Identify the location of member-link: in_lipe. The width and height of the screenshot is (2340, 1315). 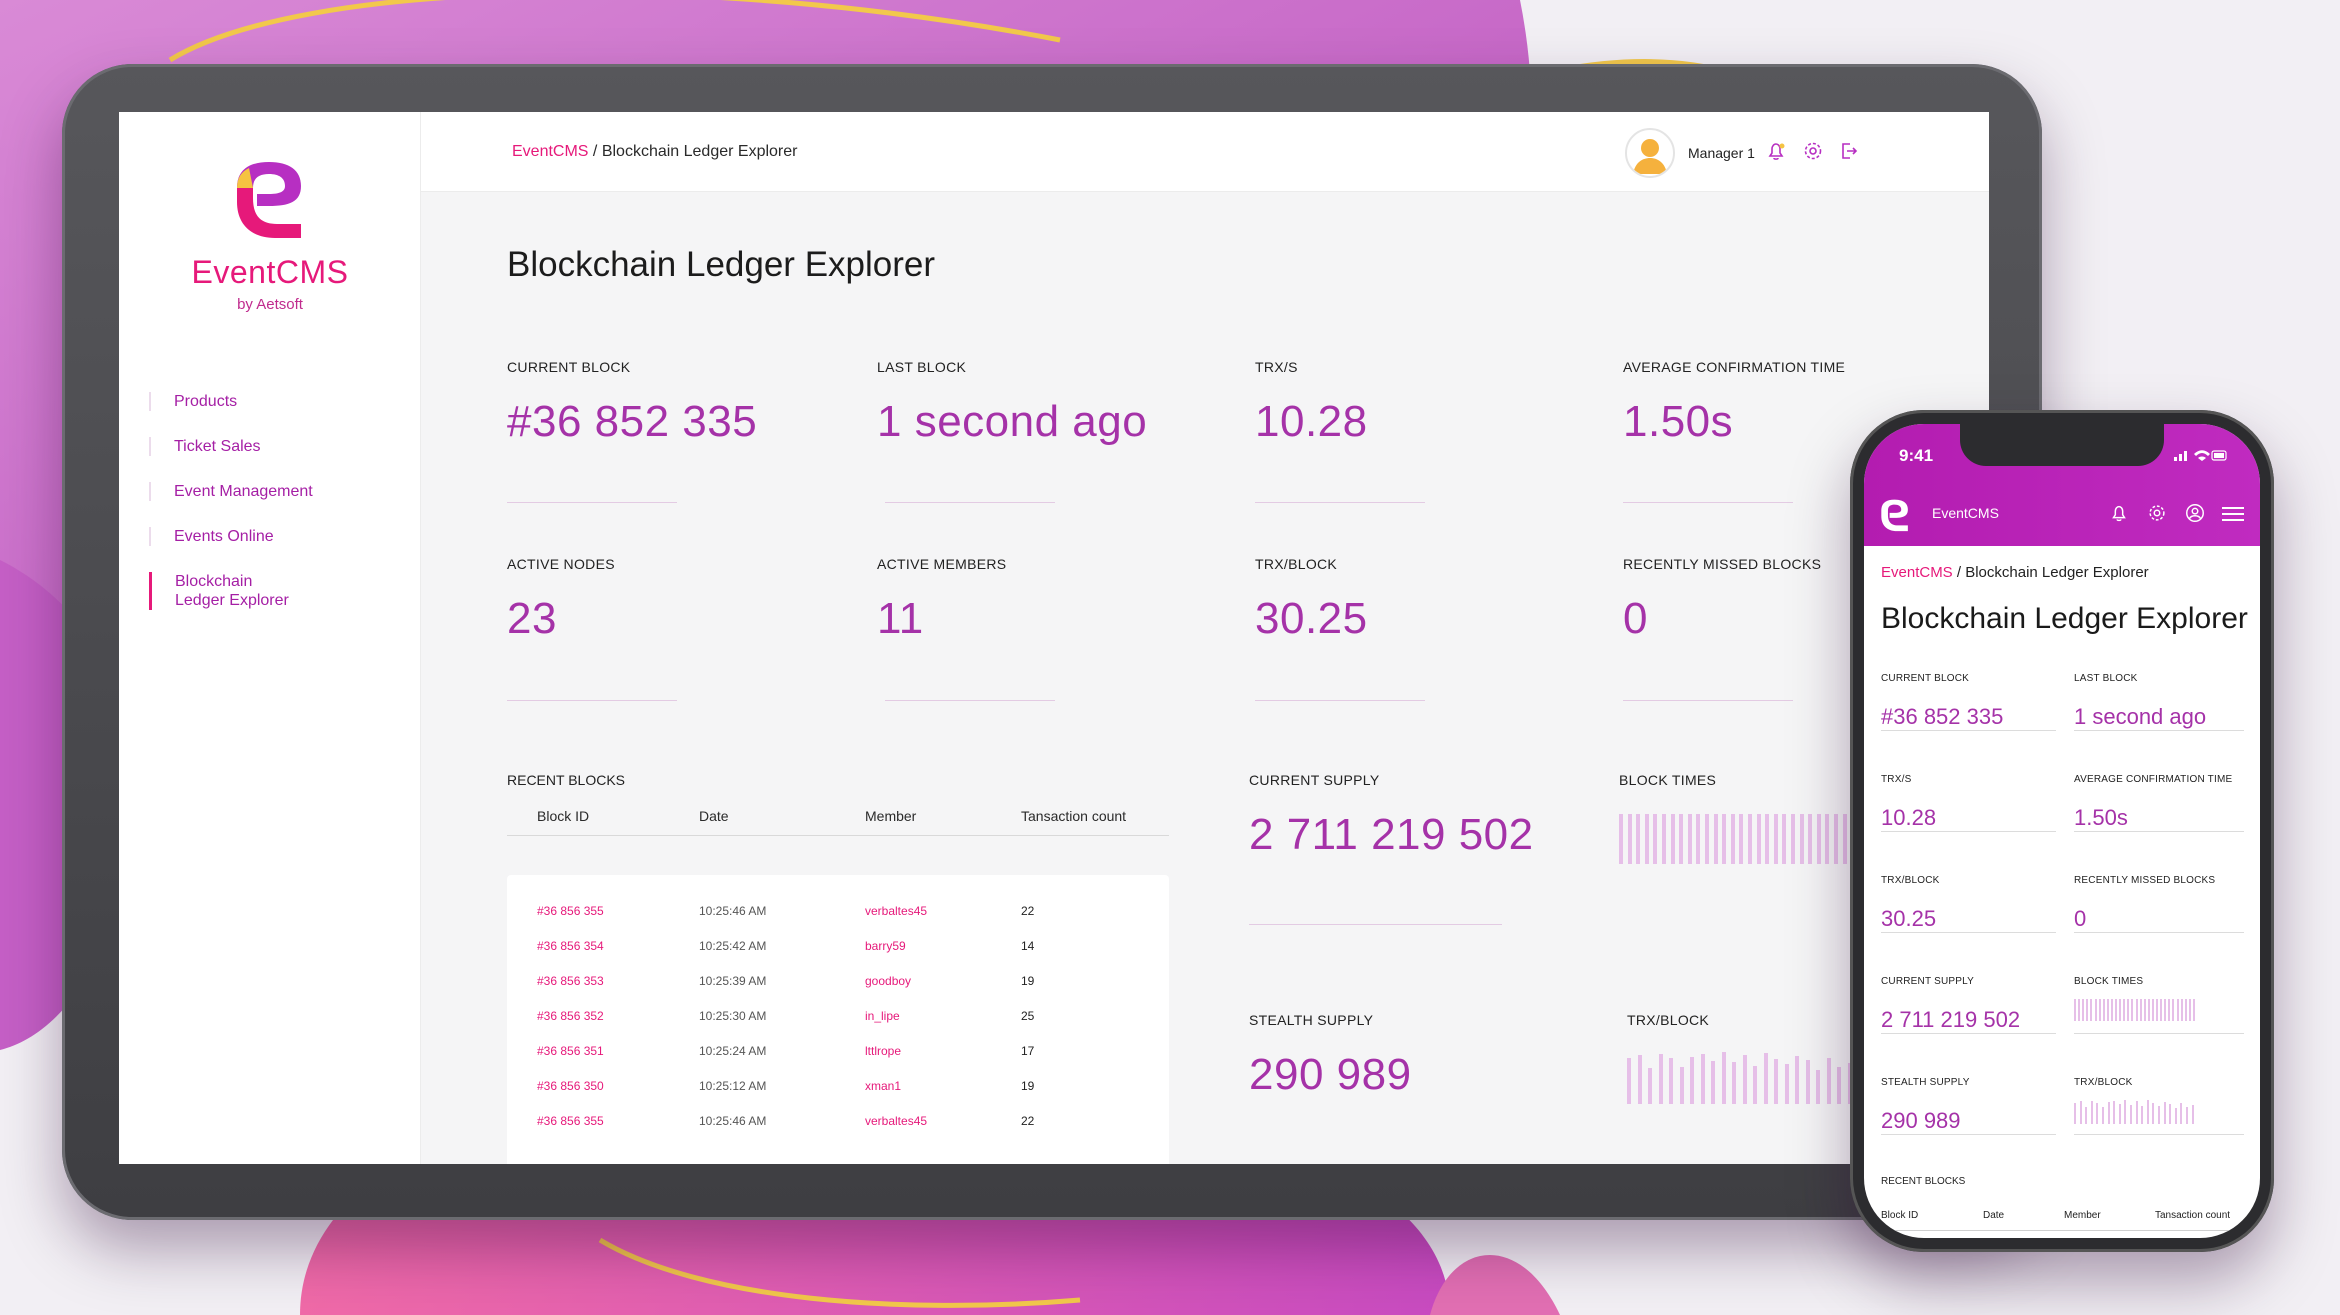
(882, 1016).